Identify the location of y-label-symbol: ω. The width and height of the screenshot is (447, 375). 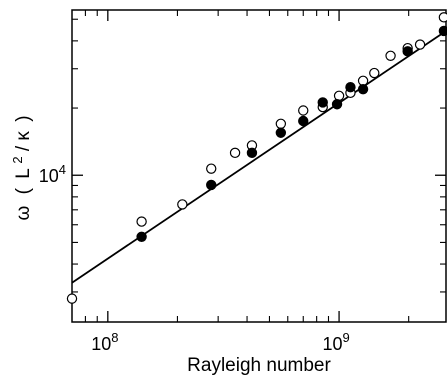
(23, 213).